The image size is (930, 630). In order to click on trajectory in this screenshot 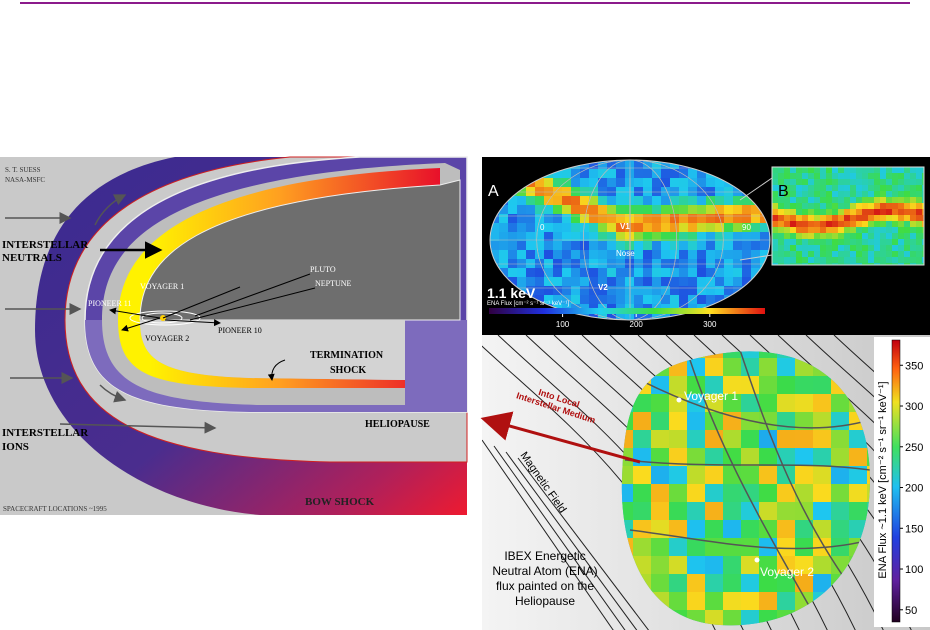, I will do `click(192, 323)`.